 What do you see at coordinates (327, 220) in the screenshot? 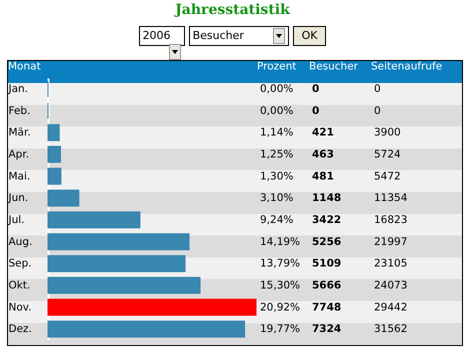
I see `text: 3422` at bounding box center [327, 220].